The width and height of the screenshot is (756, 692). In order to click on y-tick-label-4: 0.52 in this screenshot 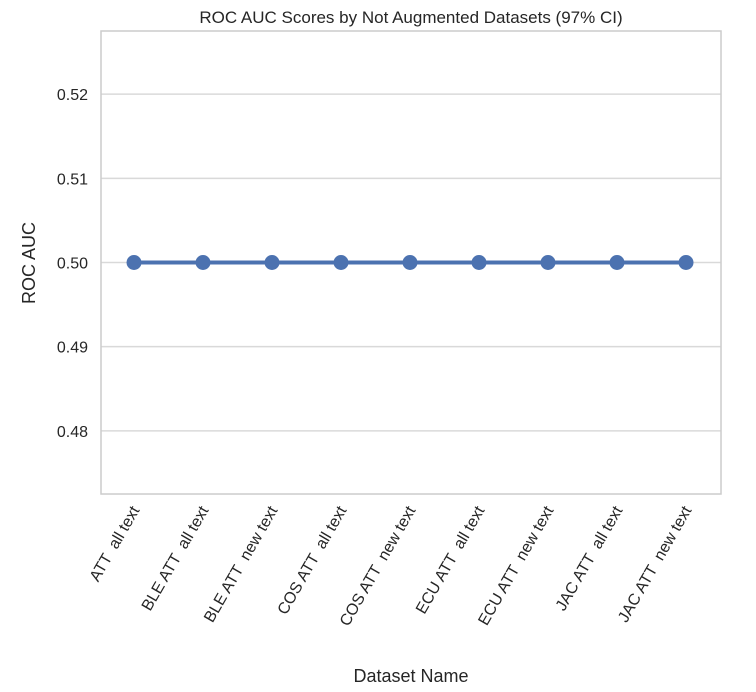, I will do `click(72, 95)`.